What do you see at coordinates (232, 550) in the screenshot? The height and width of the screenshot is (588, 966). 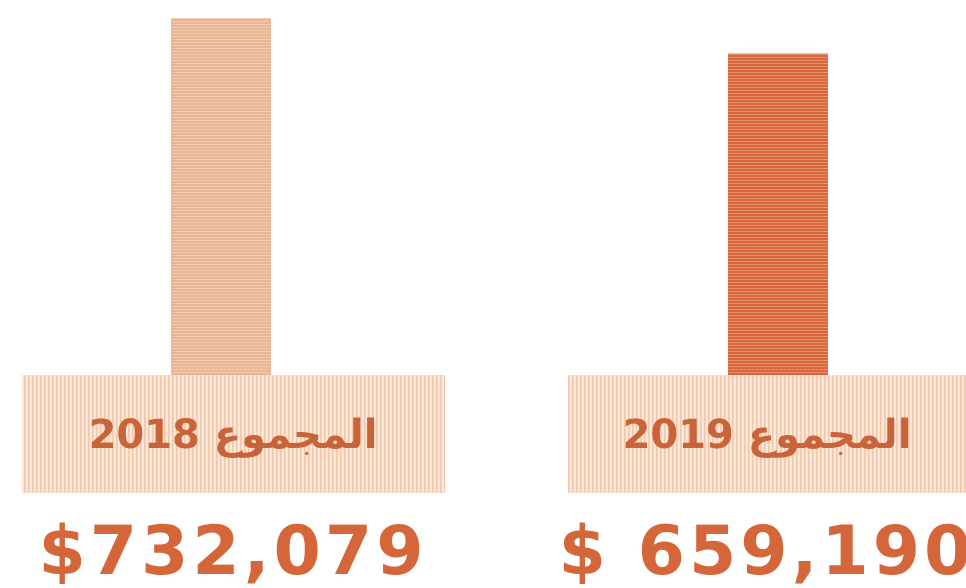 I see `value-label: $732,079` at bounding box center [232, 550].